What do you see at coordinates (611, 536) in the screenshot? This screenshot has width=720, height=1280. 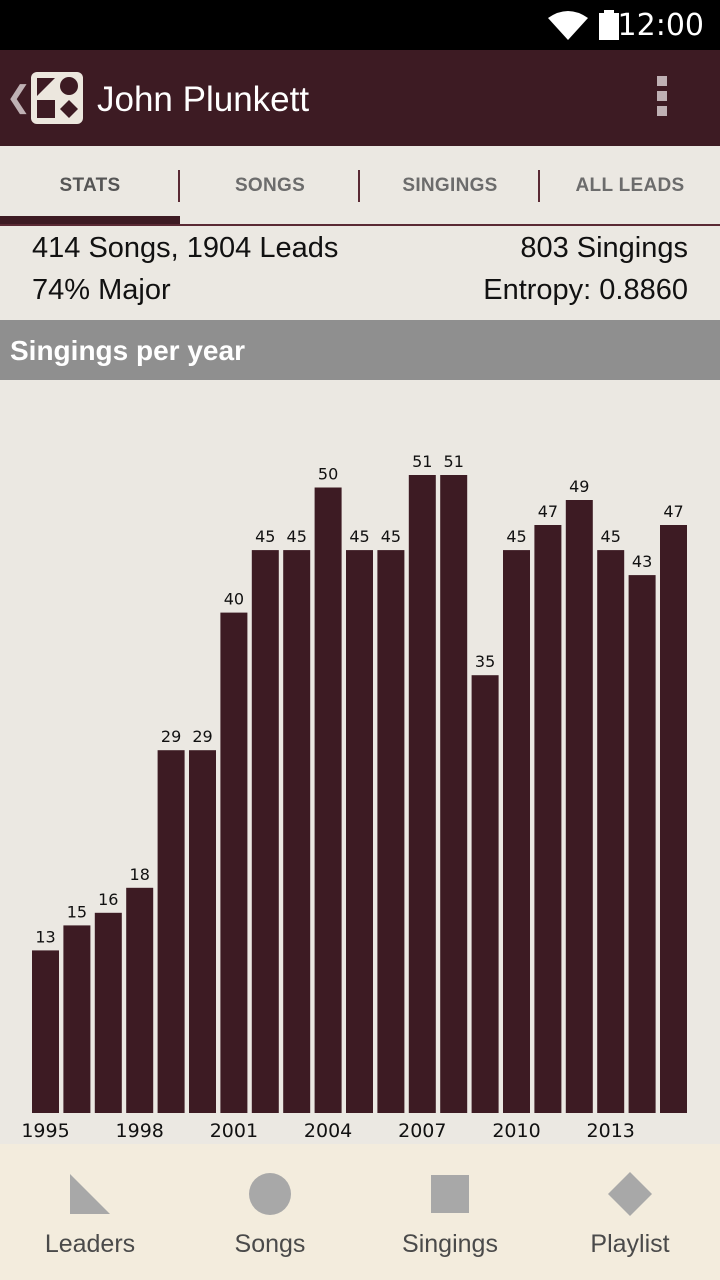 I see `data-label-2013: 45` at bounding box center [611, 536].